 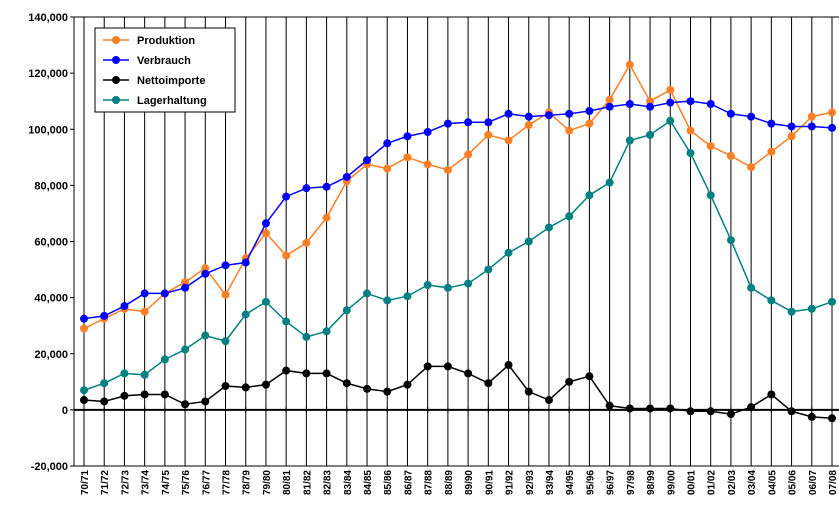 I want to click on y-tick-label: 120,000, so click(x=48, y=74).